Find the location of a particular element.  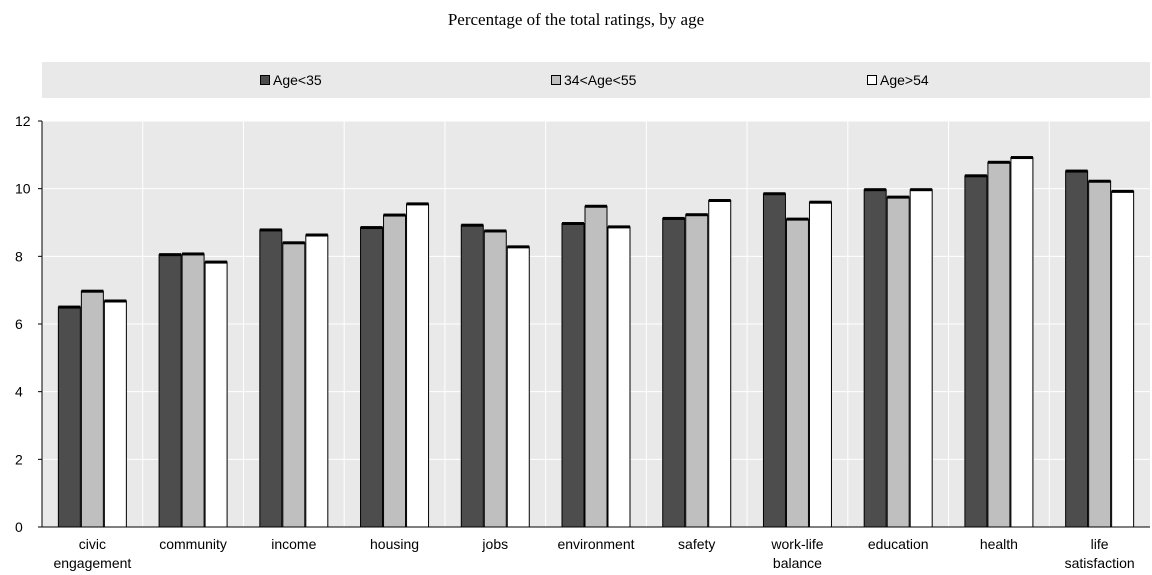

y-tick-label: 6 is located at coordinates (19, 324).